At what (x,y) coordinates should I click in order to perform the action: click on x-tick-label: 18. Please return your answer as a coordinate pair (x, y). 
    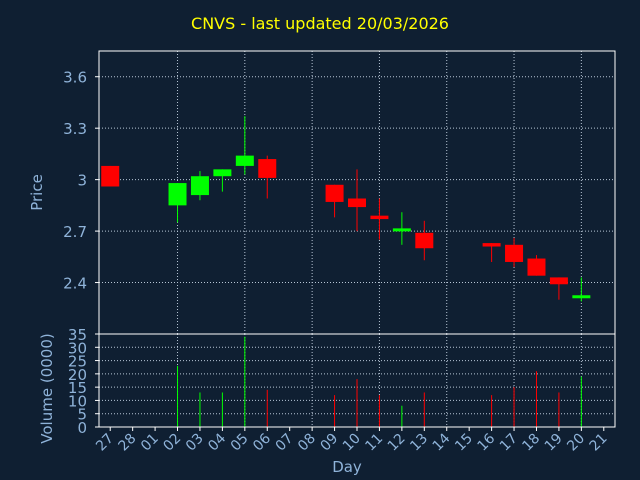
    Looking at the image, I should click on (531, 443).